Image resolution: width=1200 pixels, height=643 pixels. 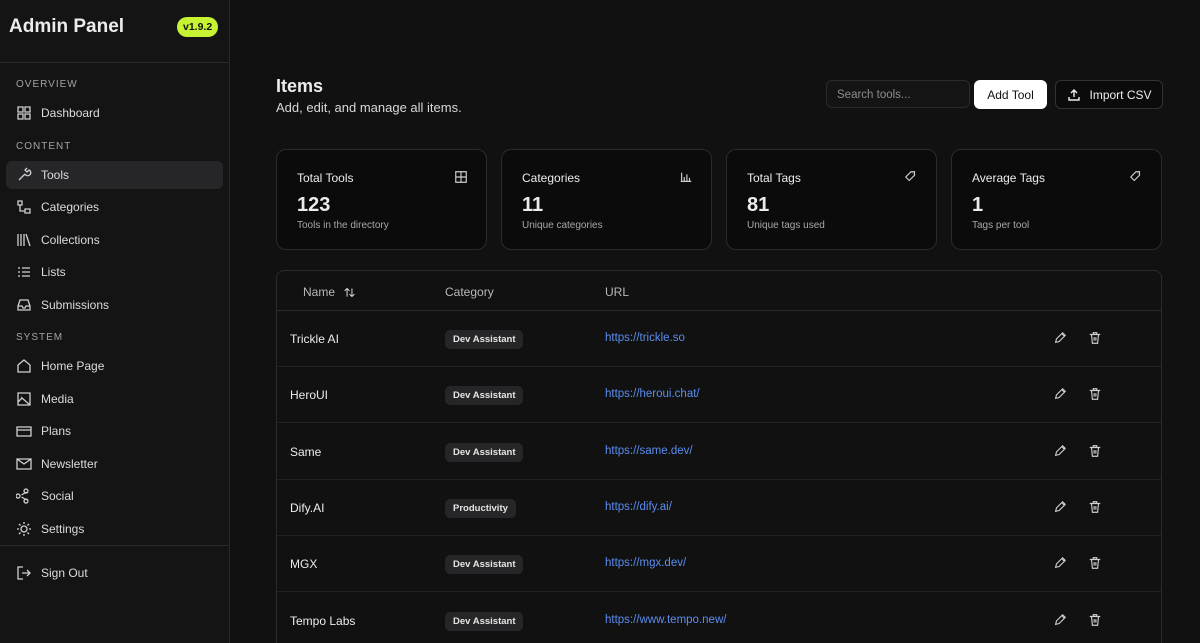 What do you see at coordinates (306, 451) in the screenshot?
I see `cell-name: Same` at bounding box center [306, 451].